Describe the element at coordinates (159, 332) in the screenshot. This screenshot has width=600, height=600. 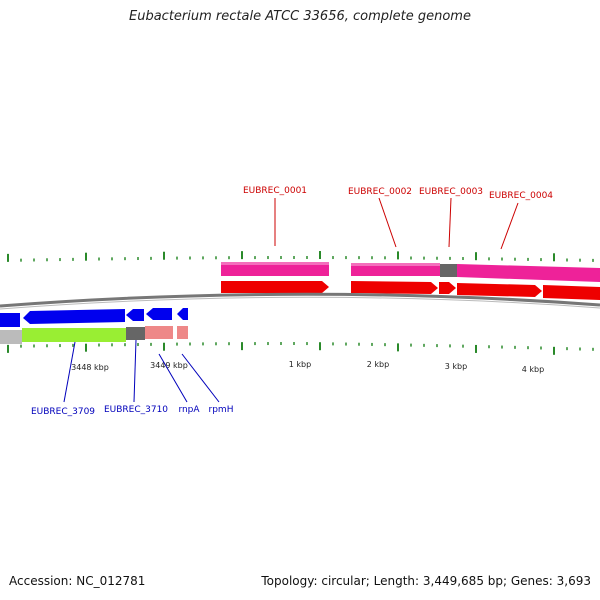
I see `gene-bar-rnpa` at that location.